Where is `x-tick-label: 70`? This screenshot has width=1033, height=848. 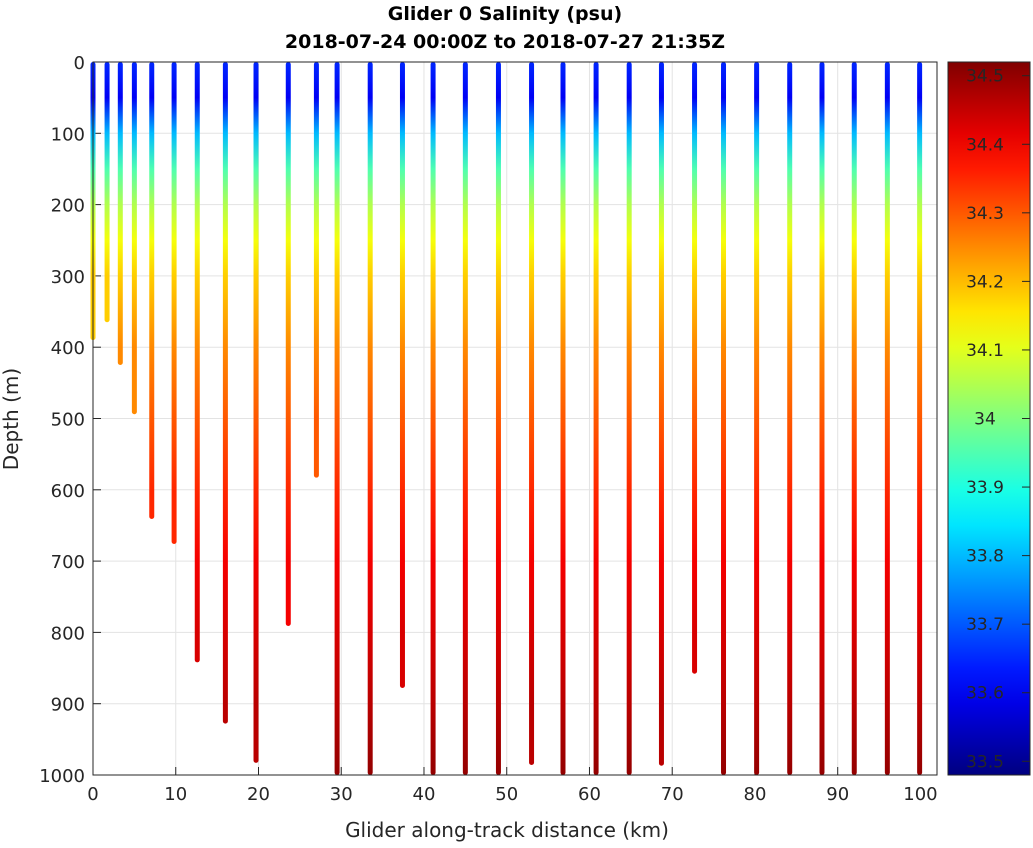 x-tick-label: 70 is located at coordinates (672, 794).